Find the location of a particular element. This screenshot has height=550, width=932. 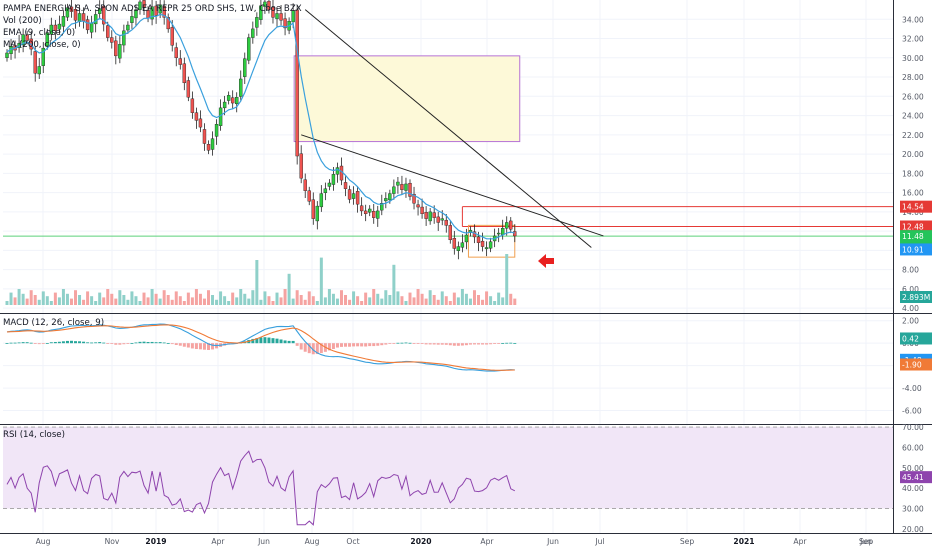

macd-axis-tick: -6.00 is located at coordinates (912, 411).